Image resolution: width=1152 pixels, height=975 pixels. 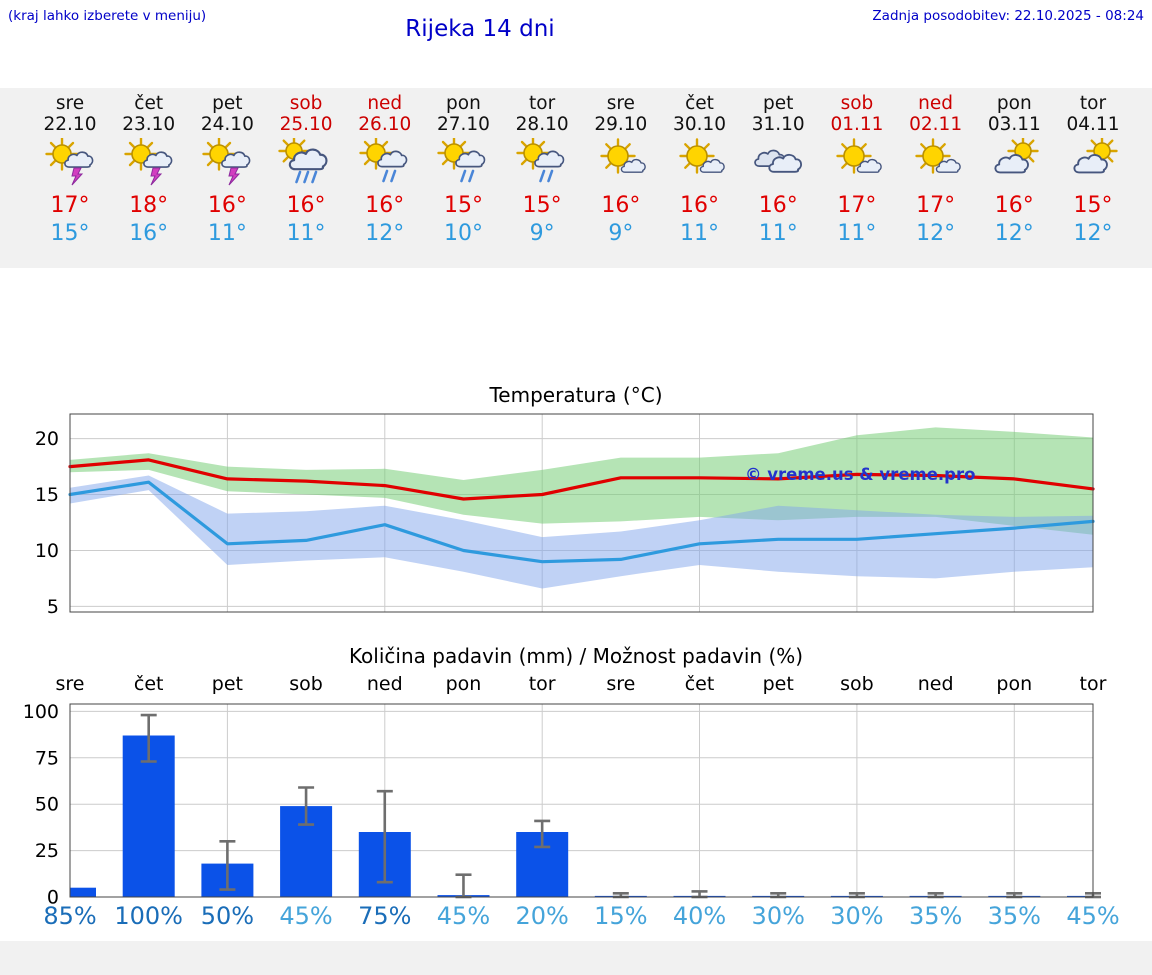 What do you see at coordinates (542, 233) in the screenshot?
I see `day-min-temp: 9°` at bounding box center [542, 233].